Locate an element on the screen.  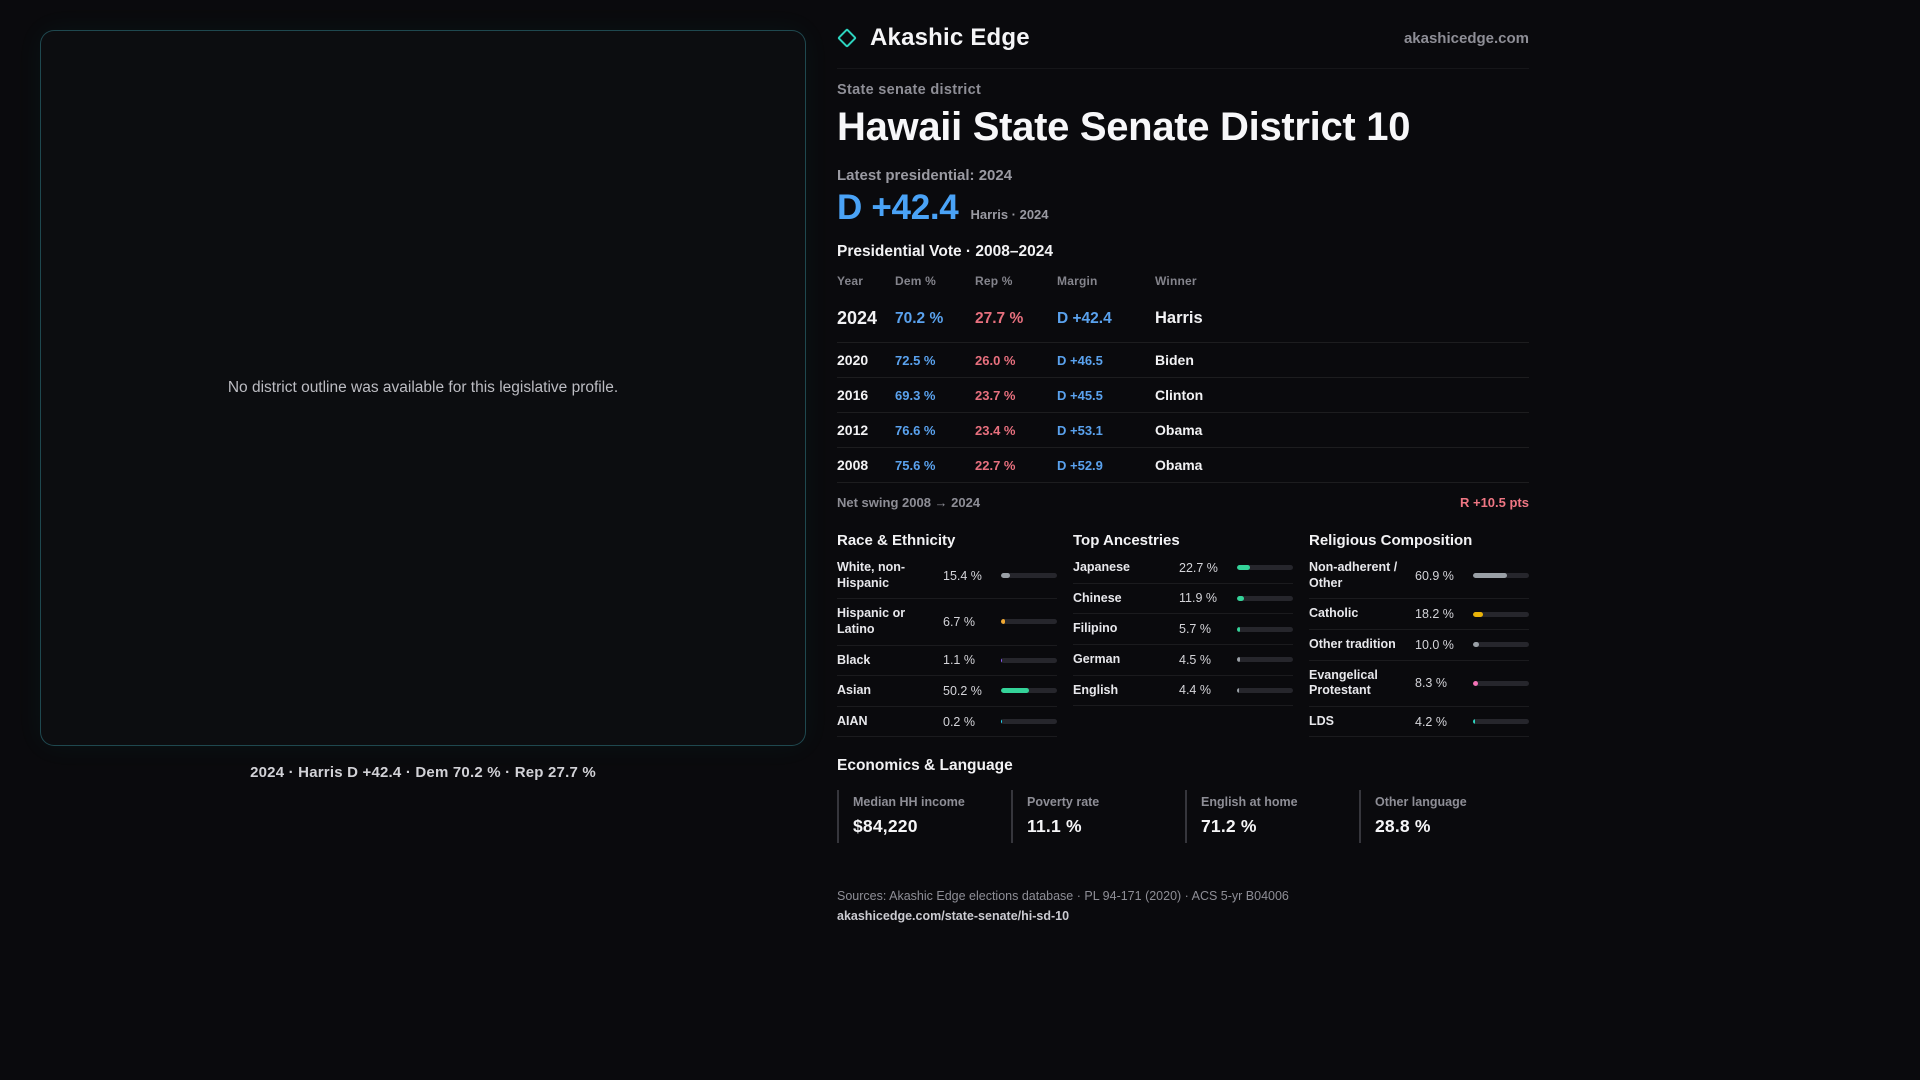
cell-year: 2024 is located at coordinates (857, 318).